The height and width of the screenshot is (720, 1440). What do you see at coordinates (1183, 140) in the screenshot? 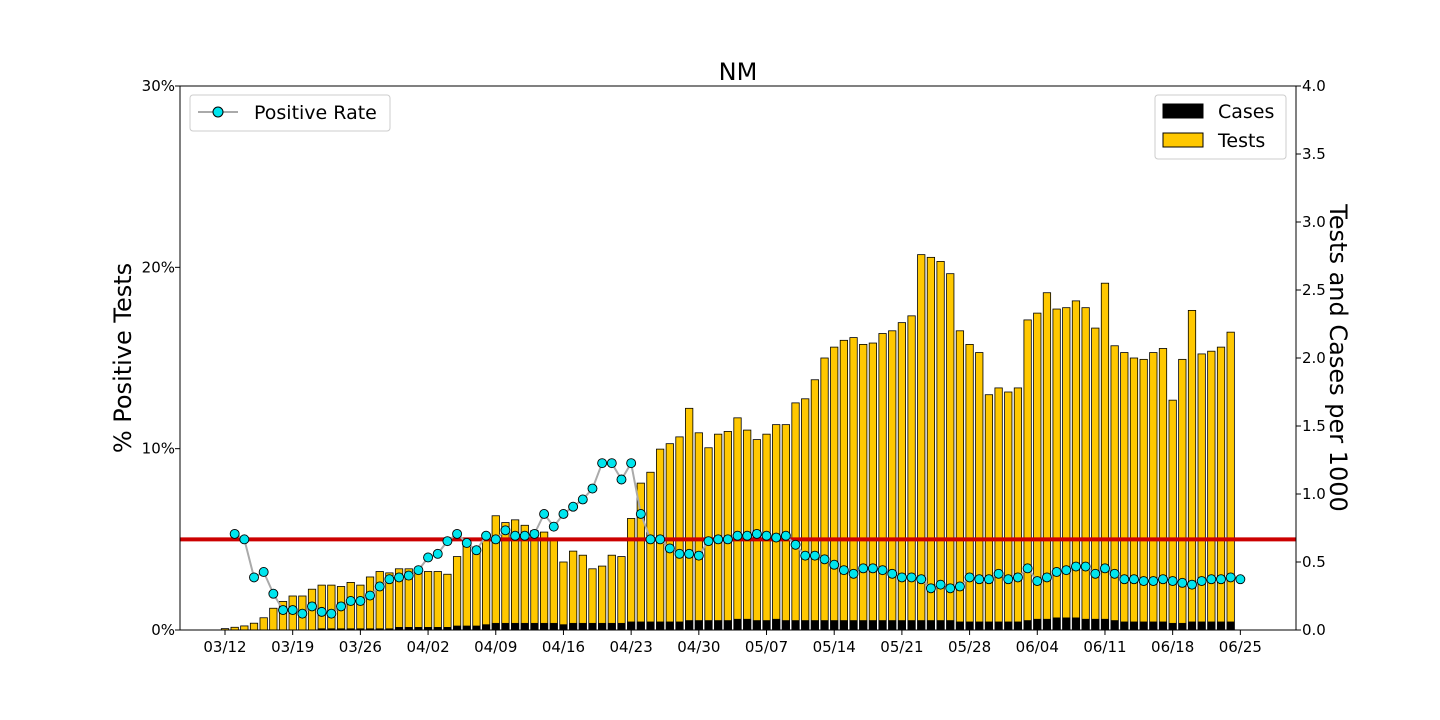
I see `legend-tests-swatch` at bounding box center [1183, 140].